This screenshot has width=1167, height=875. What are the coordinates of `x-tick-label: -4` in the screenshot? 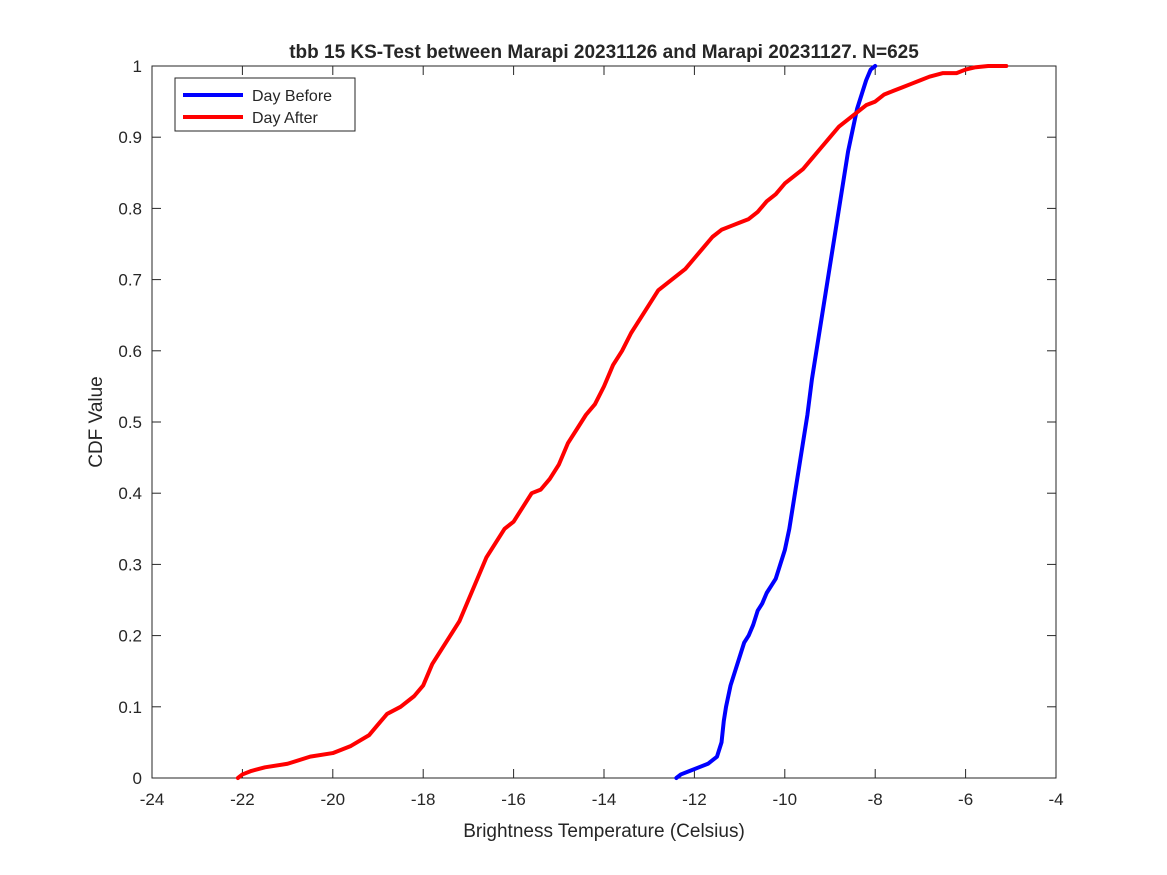 It's located at (1055, 799).